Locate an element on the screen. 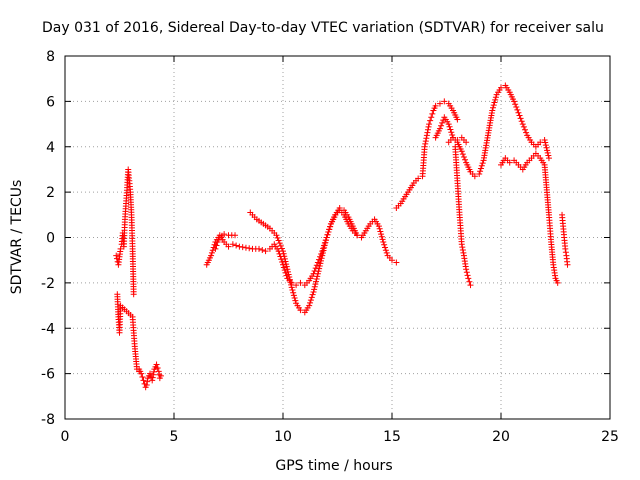 The height and width of the screenshot is (480, 640). series-seg3-drop is located at coordinates (463, 216).